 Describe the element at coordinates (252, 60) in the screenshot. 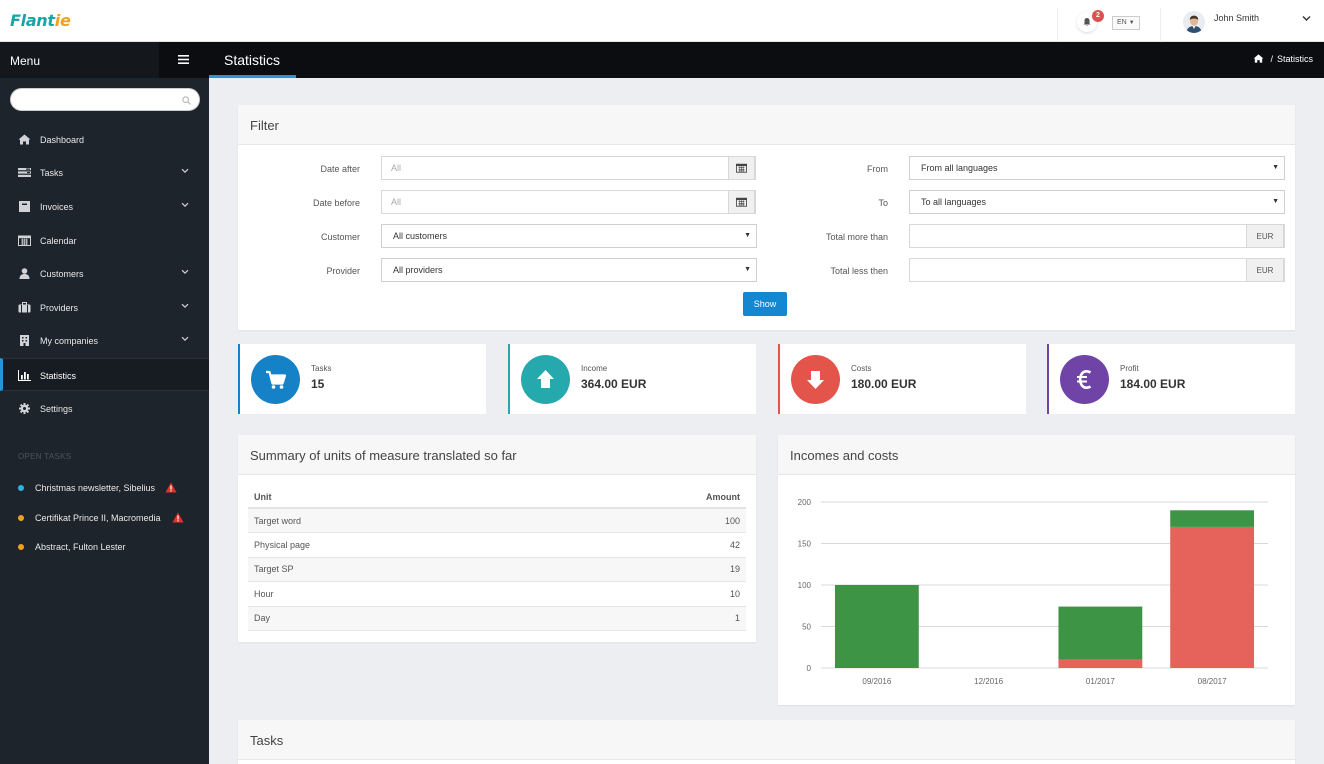

I see `page-title: Statistics` at that location.